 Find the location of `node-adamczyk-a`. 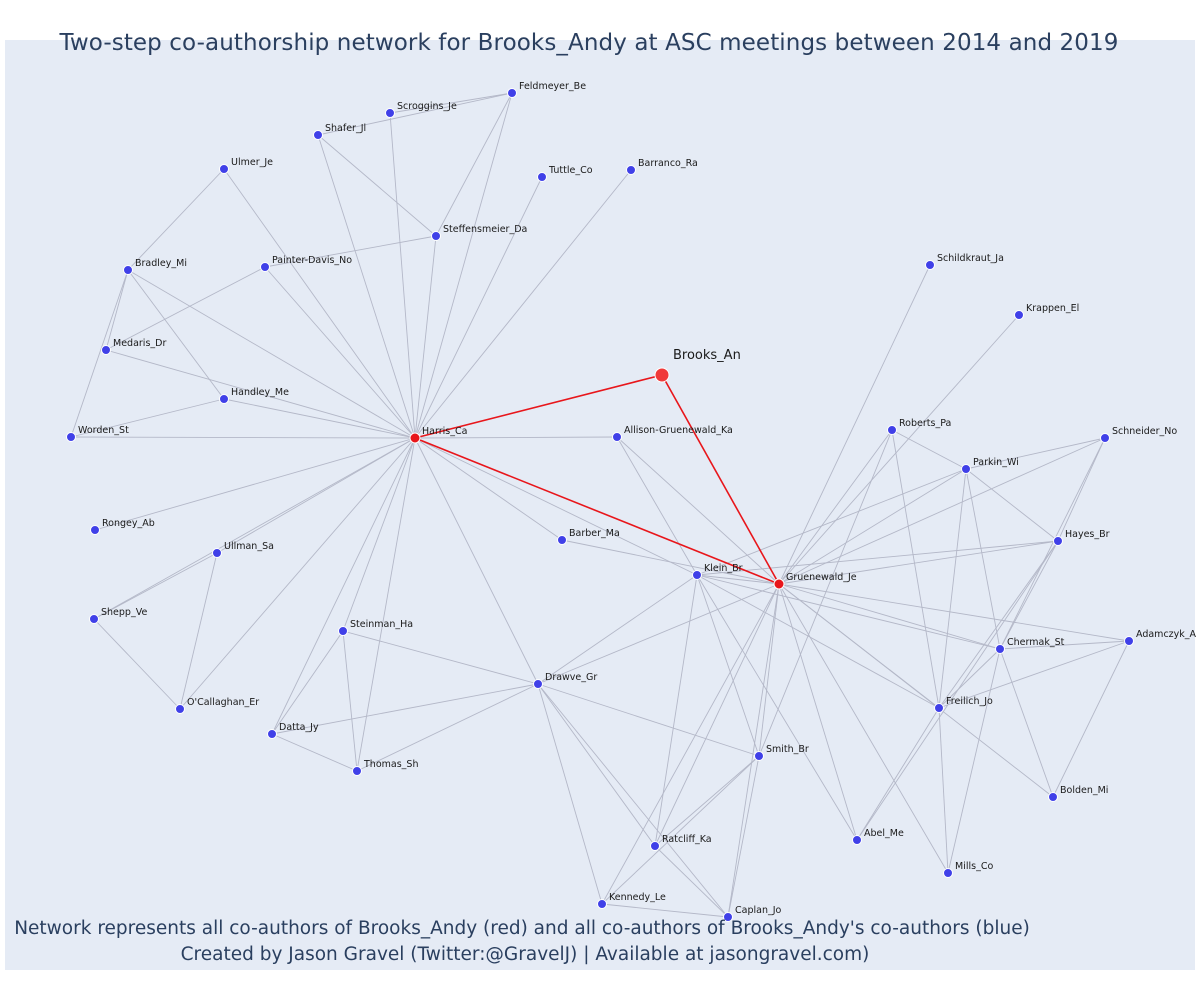

node-adamczyk-a is located at coordinates (1129, 641).